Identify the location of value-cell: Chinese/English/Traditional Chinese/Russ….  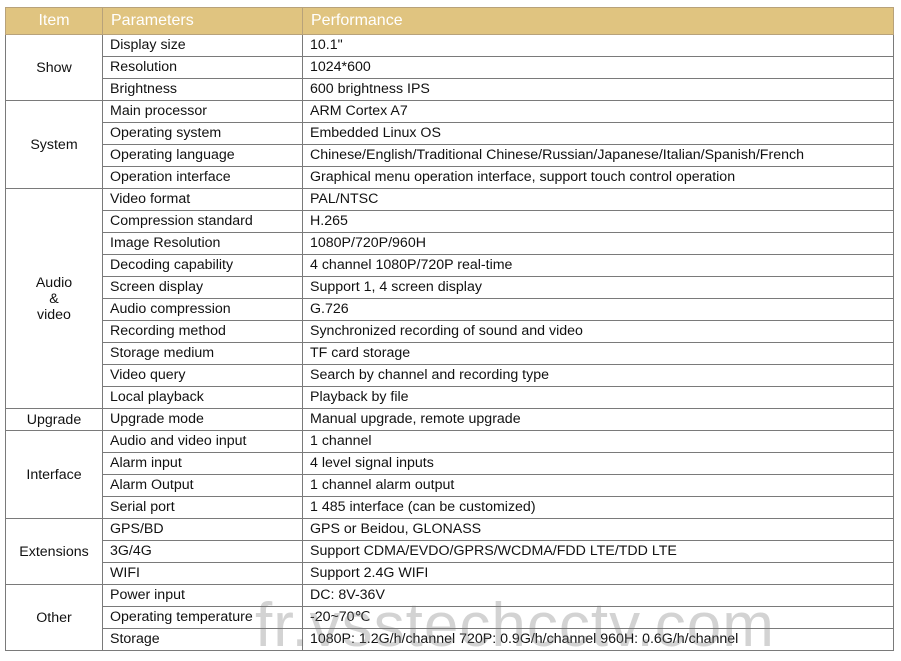
(598, 155).